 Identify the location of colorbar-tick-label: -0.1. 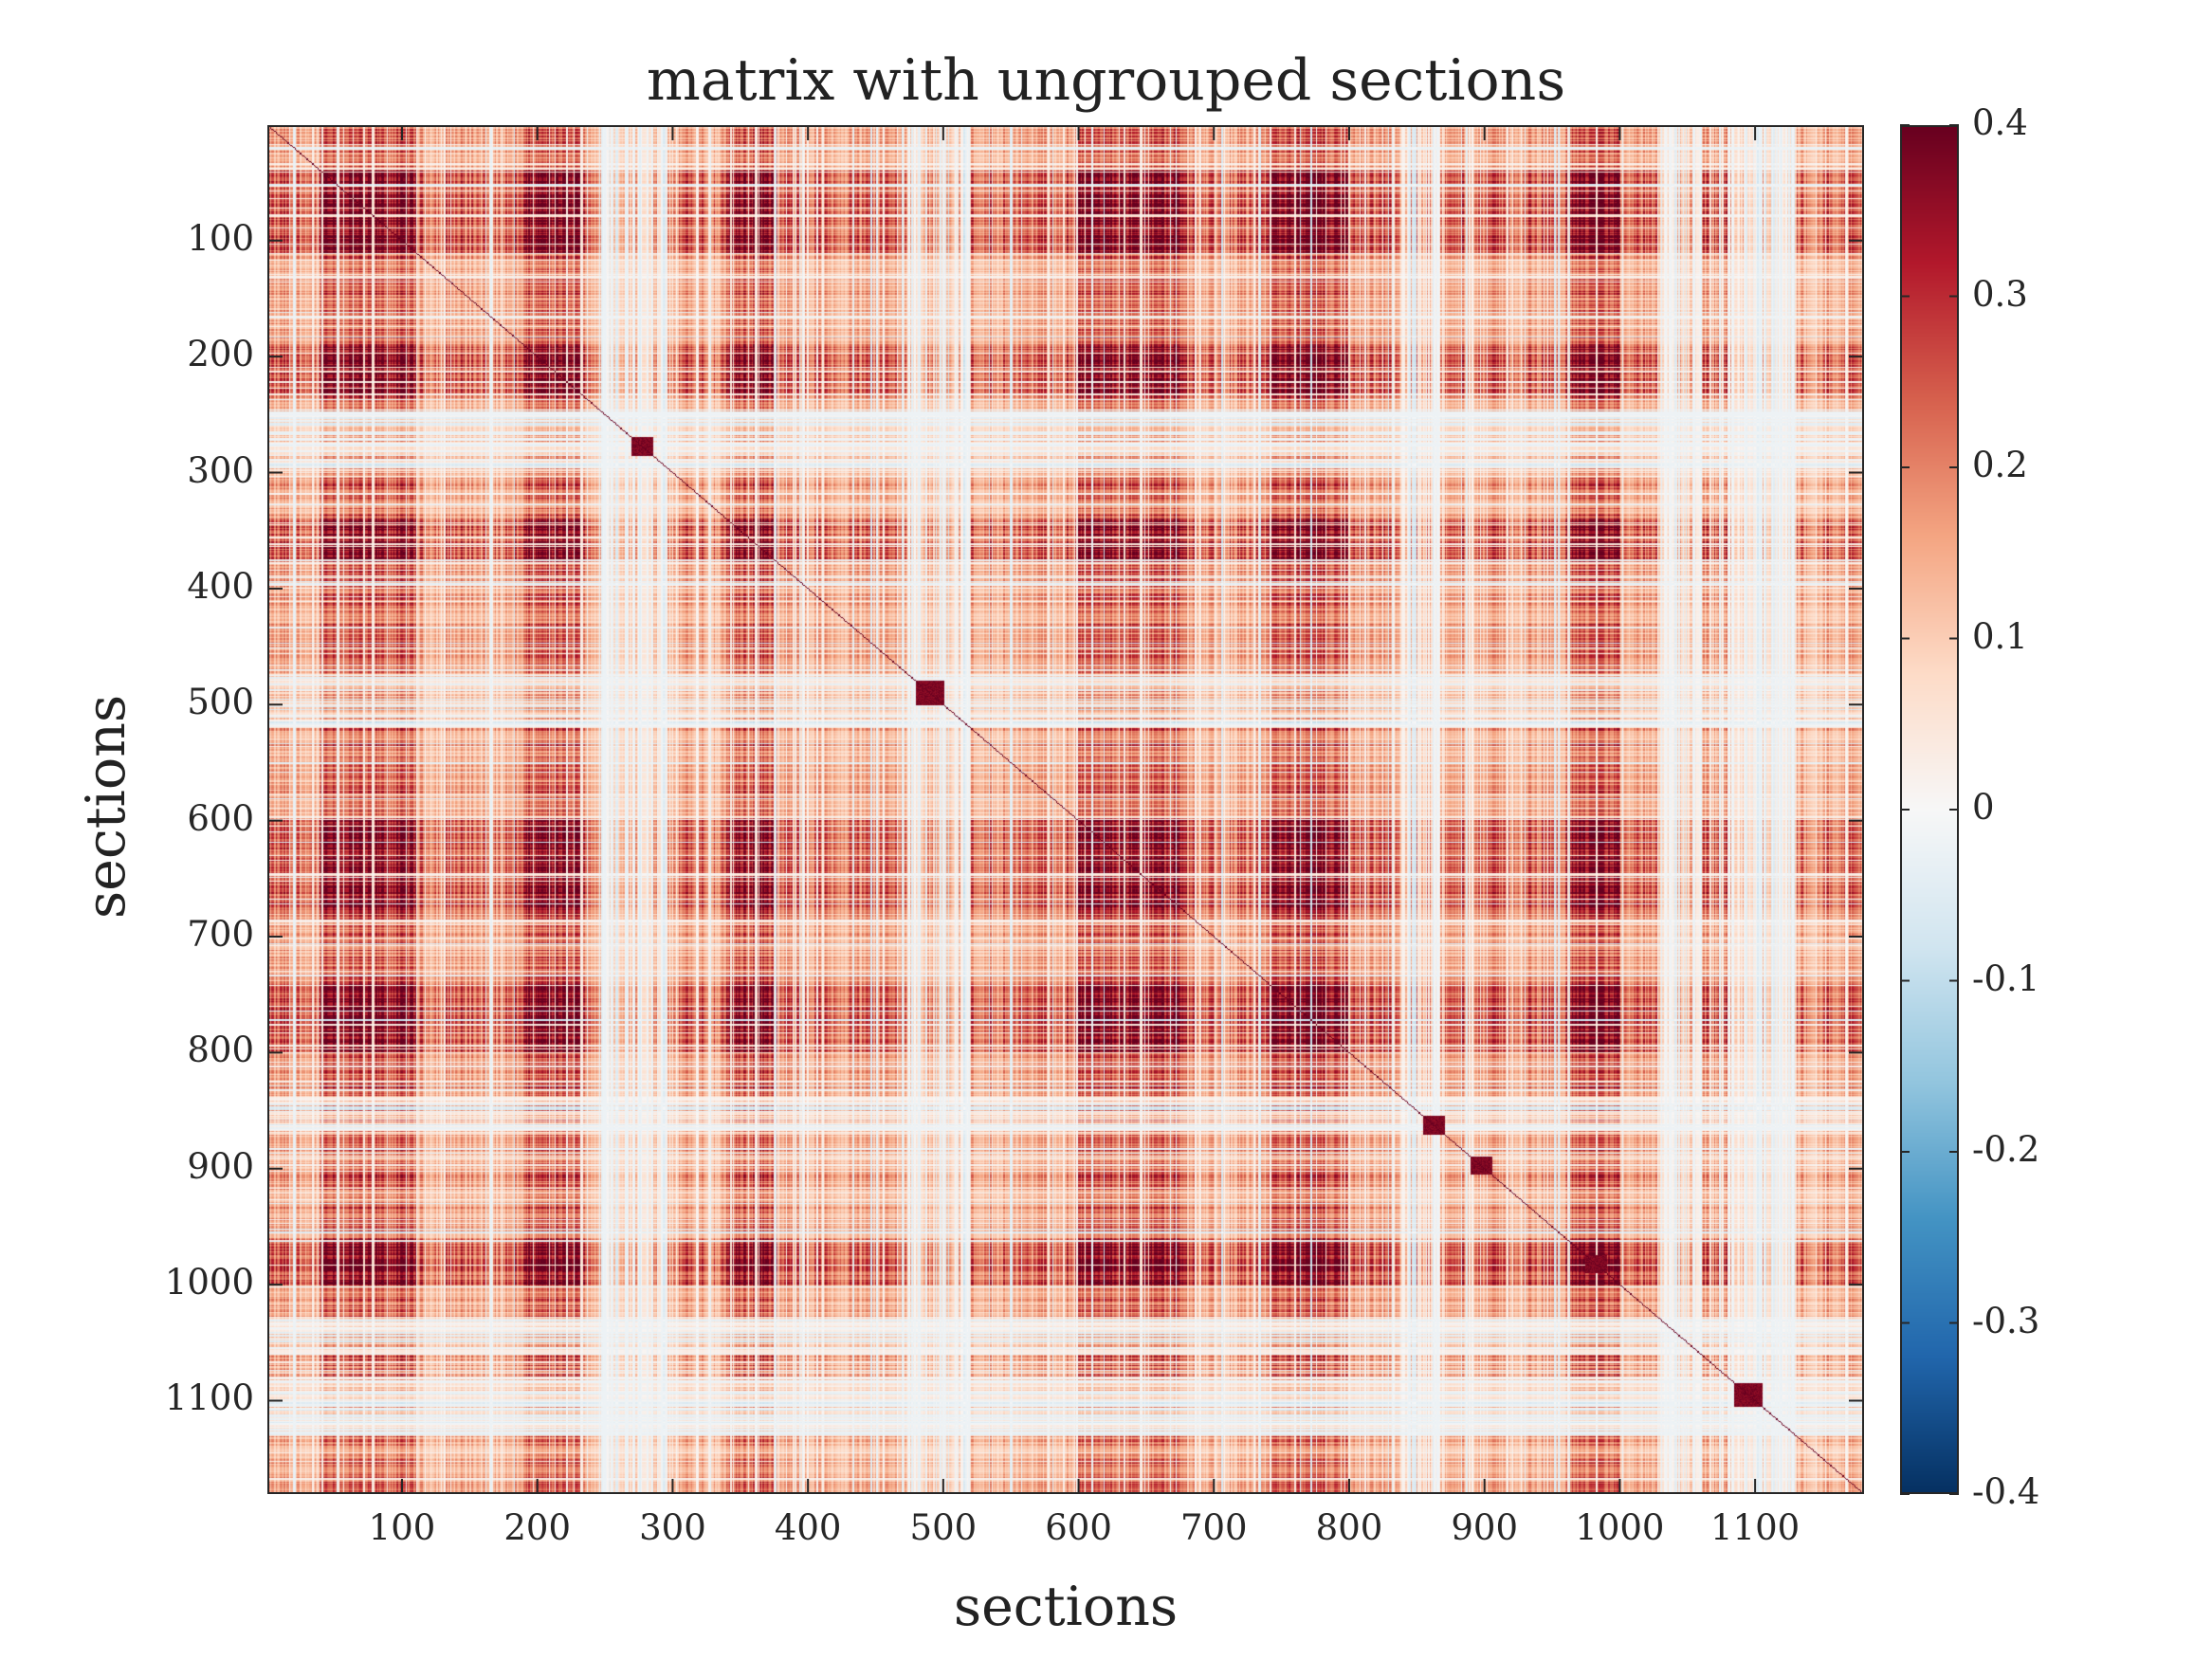
(2005, 978).